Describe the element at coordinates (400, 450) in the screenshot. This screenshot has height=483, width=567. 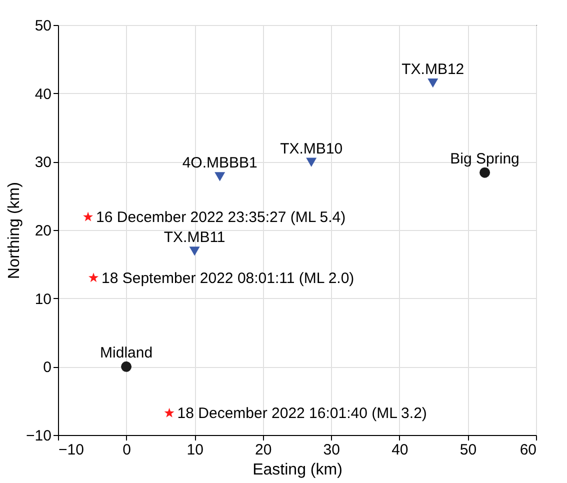
I see `x-tick-label: 40` at that location.